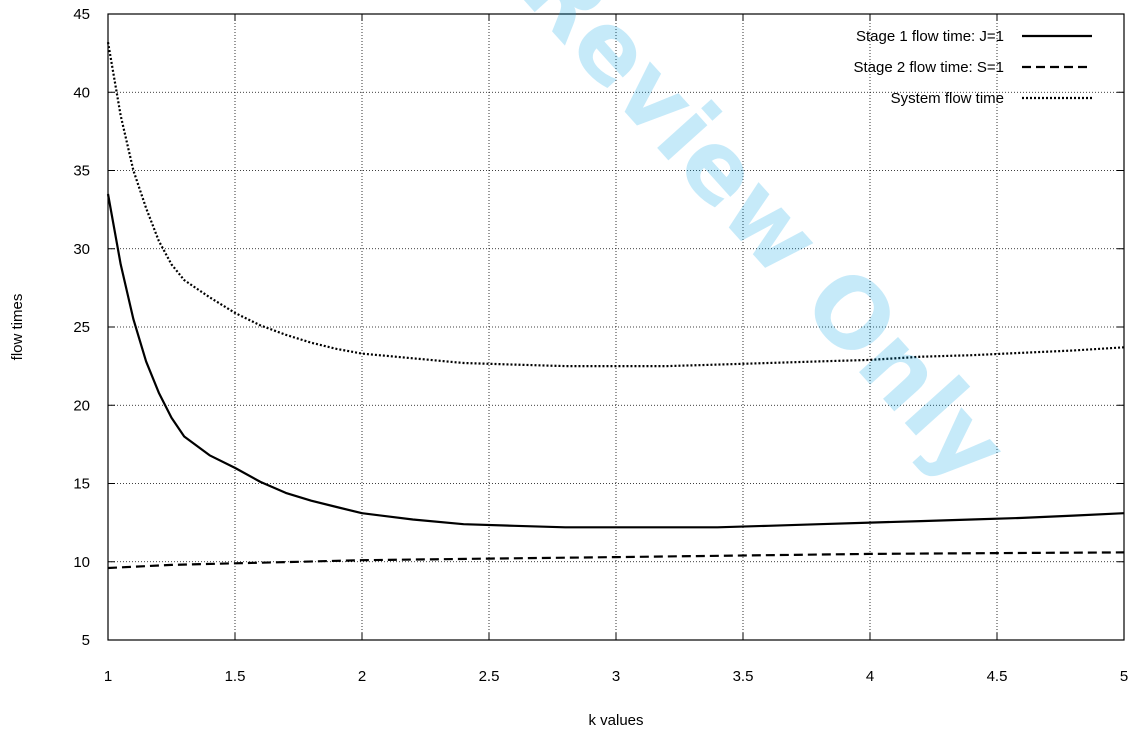 This screenshot has height=734, width=1139. I want to click on x-tick-label: 2.5, so click(489, 676).